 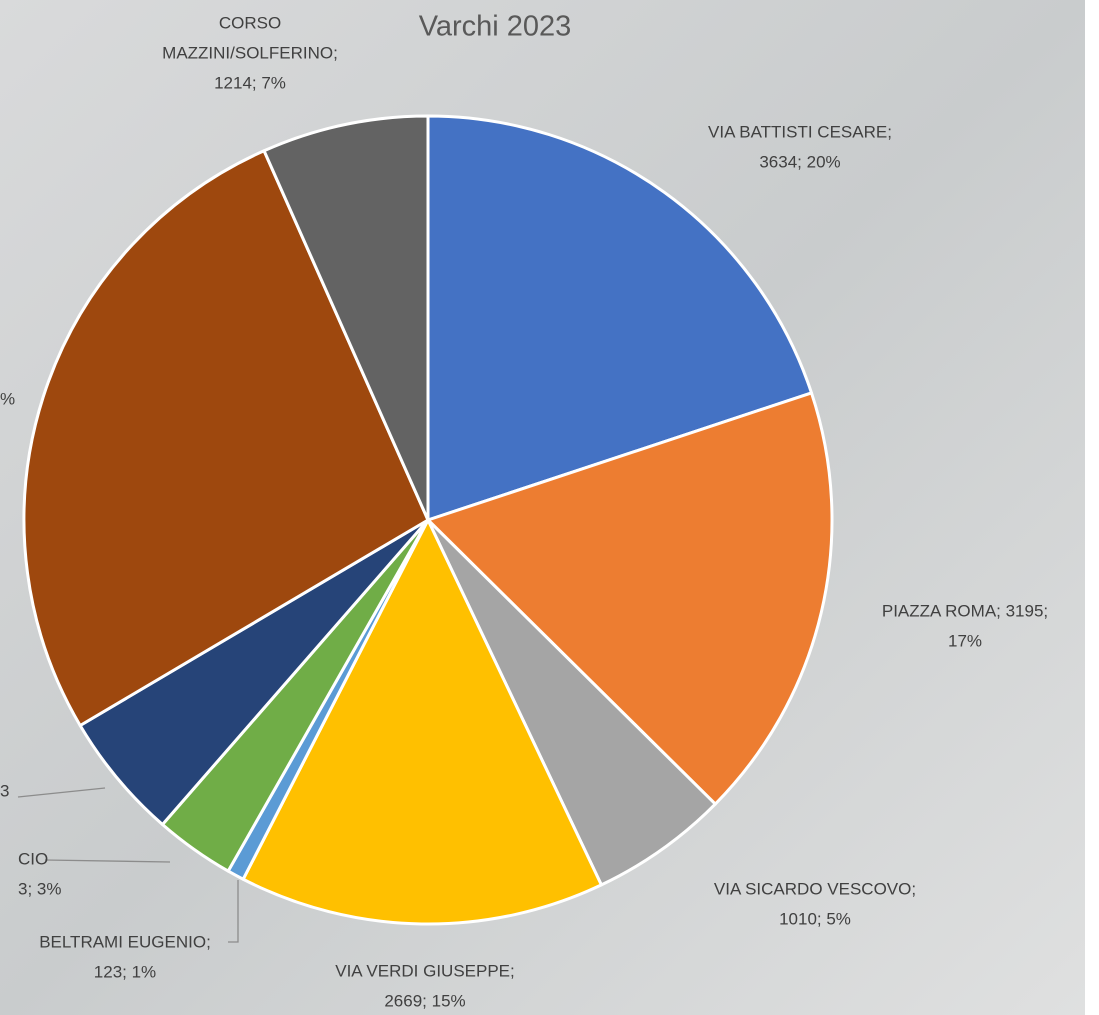 I want to click on data-label: MAZZINI/SOLFERINO;, so click(x=250, y=52).